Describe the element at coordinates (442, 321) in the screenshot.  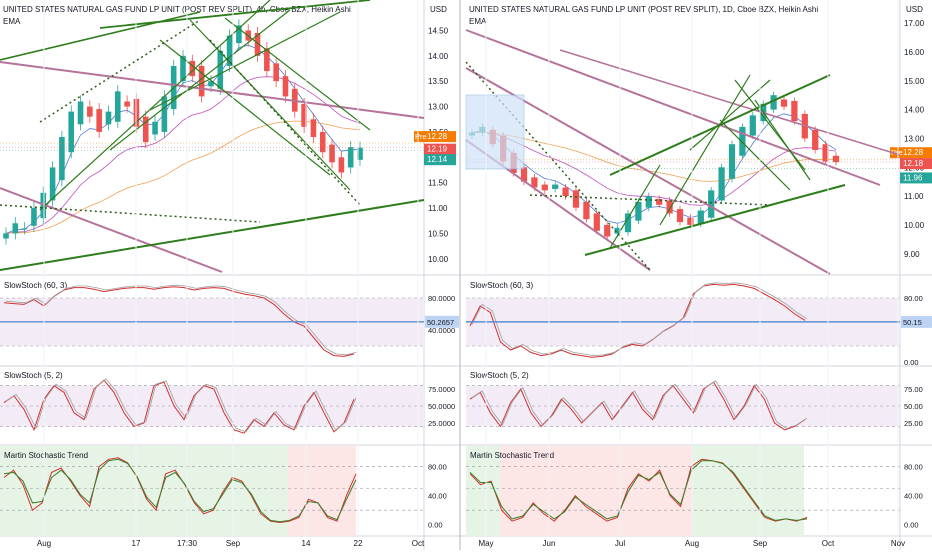
I see `left-osc-value-tag` at that location.